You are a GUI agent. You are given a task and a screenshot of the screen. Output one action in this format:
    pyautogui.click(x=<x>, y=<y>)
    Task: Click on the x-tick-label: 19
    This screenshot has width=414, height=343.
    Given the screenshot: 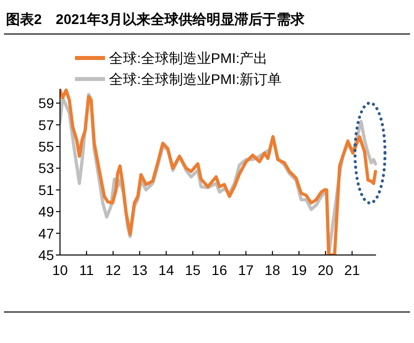 What is the action you would take?
    pyautogui.click(x=299, y=270)
    